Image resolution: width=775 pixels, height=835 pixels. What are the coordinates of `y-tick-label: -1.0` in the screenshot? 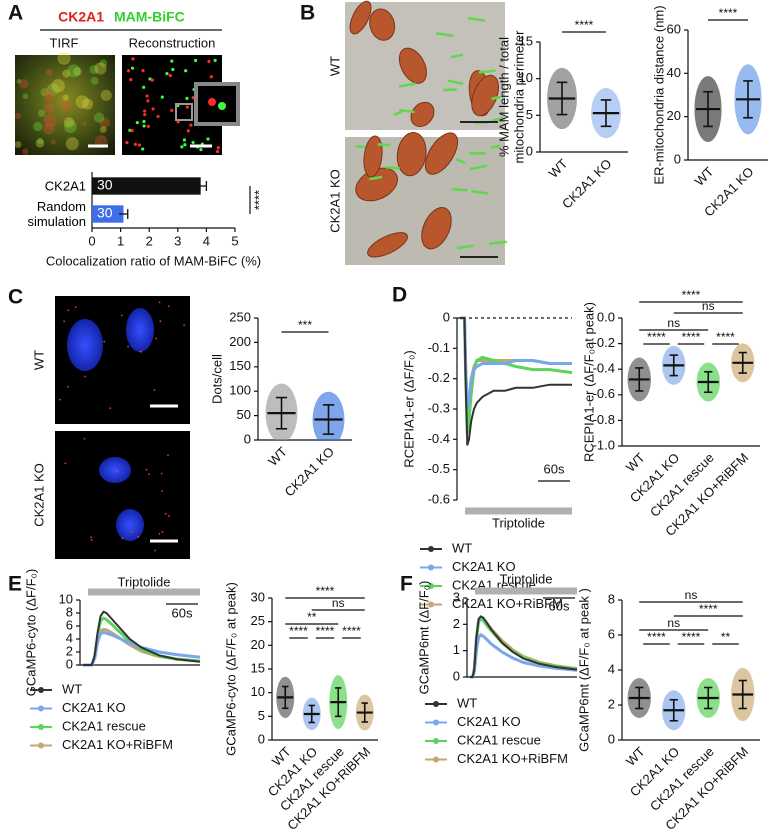 It's located at (604, 444).